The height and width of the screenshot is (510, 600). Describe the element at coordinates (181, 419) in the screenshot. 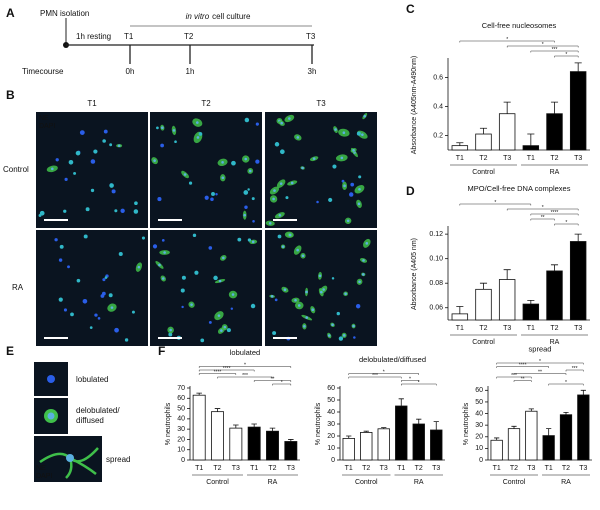

I see `y-tick-label: 40` at that location.